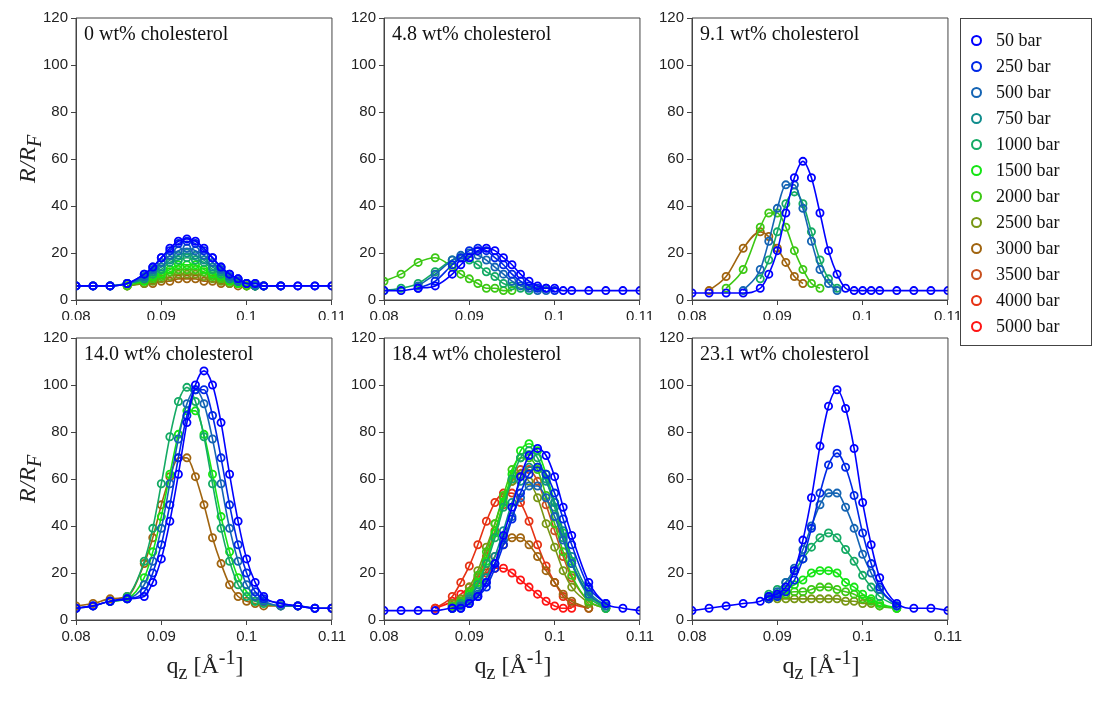  I want to click on legend-label: 750 bar, so click(1023, 118).